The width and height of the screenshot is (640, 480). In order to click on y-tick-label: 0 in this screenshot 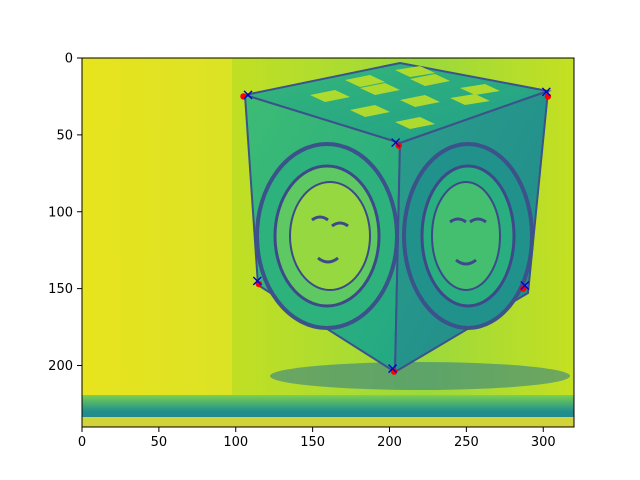, I will do `click(69, 59)`.